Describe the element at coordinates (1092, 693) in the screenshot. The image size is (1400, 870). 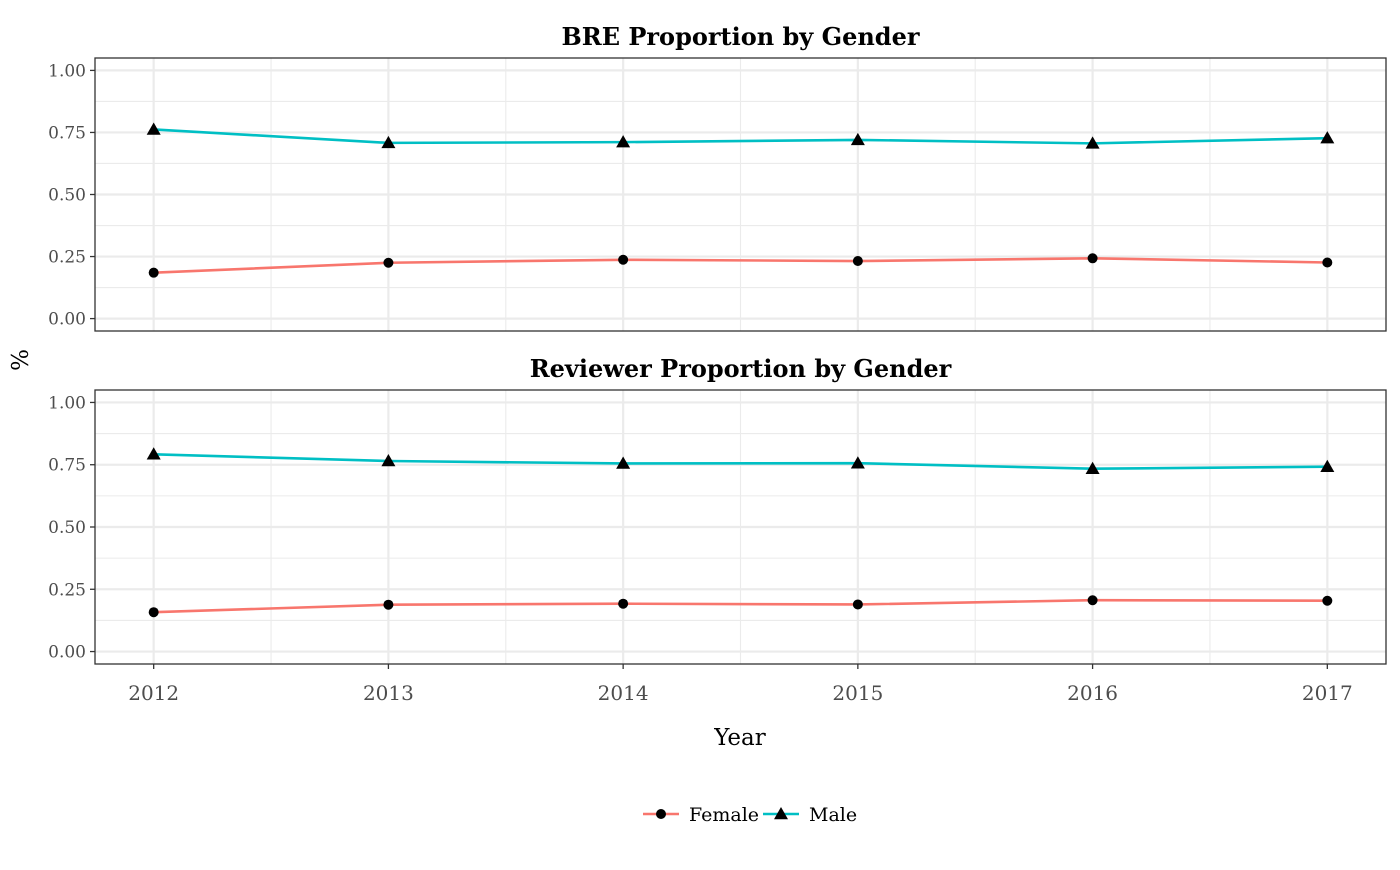
I see `x-tick-label: 2016` at that location.